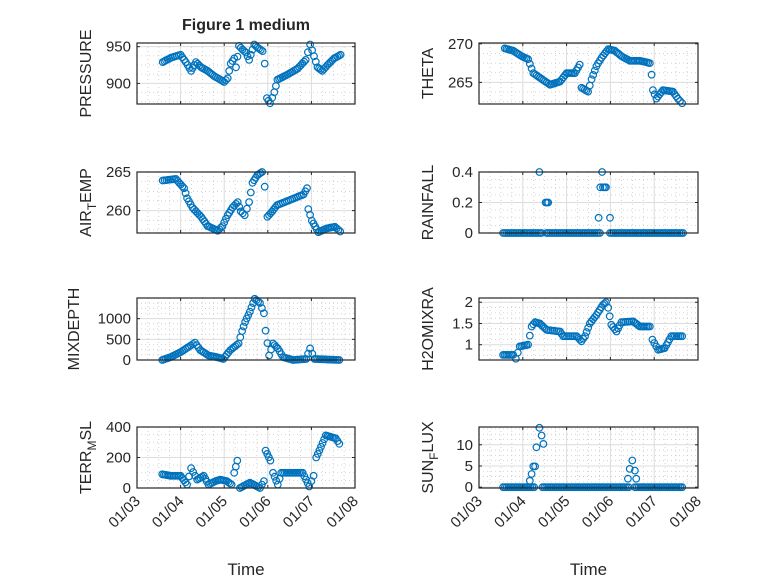 Image resolution: width=778 pixels, height=583 pixels. I want to click on y-tick-label: 400, so click(118, 427).